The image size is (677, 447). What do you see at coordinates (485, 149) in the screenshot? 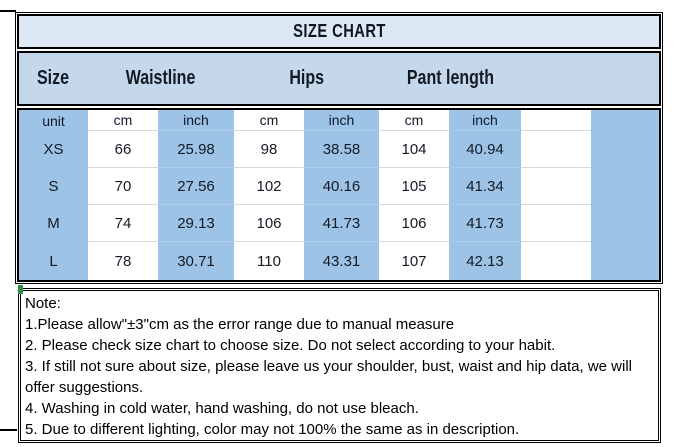
I see `table-cell: 40.94` at bounding box center [485, 149].